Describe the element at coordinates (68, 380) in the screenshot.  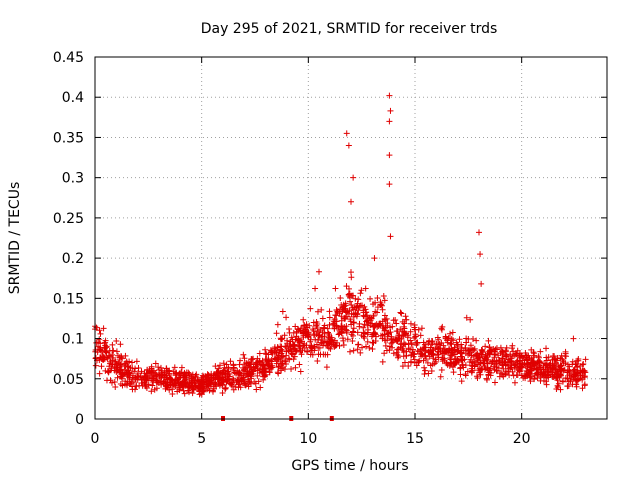
I see `y-tick-label: 0.05` at that location.